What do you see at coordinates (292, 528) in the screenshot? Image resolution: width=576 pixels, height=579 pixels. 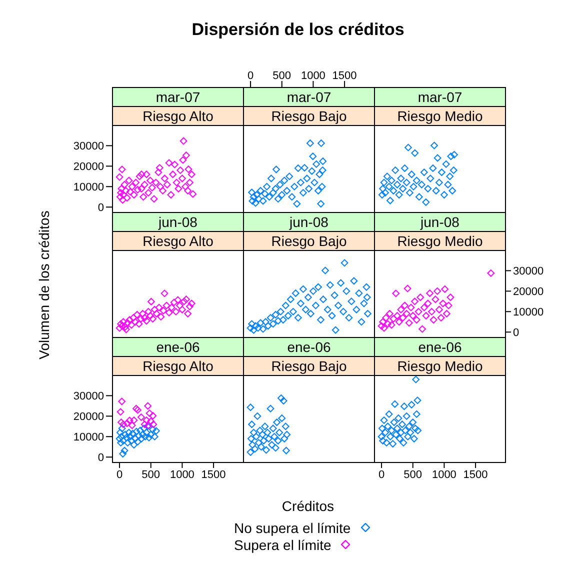 I see `legend-label: No supera el límite` at bounding box center [292, 528].